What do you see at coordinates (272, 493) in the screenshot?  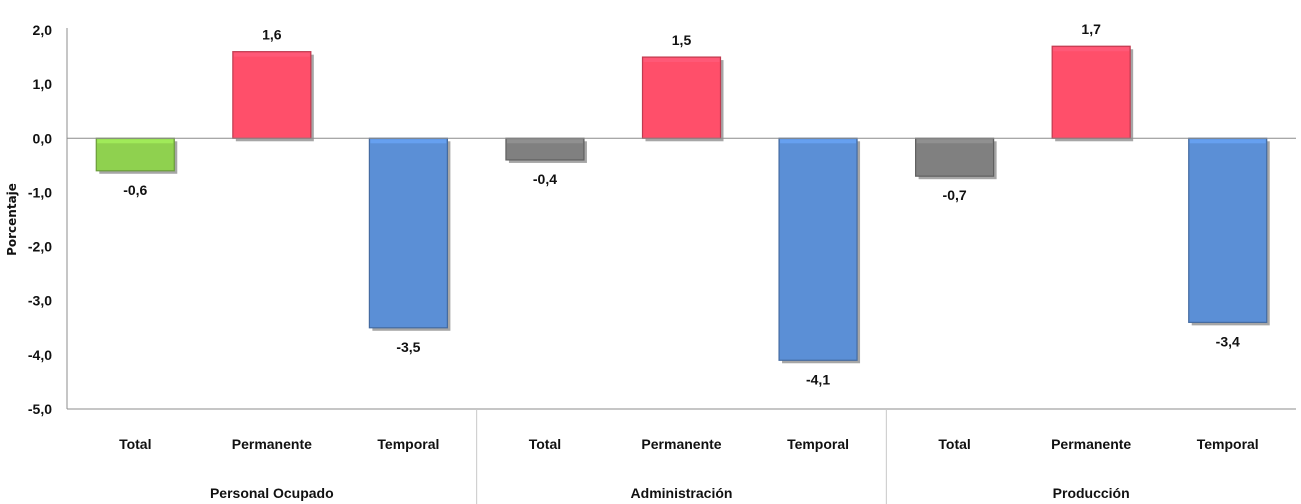 I see `group-label: Personal Ocupado` at bounding box center [272, 493].